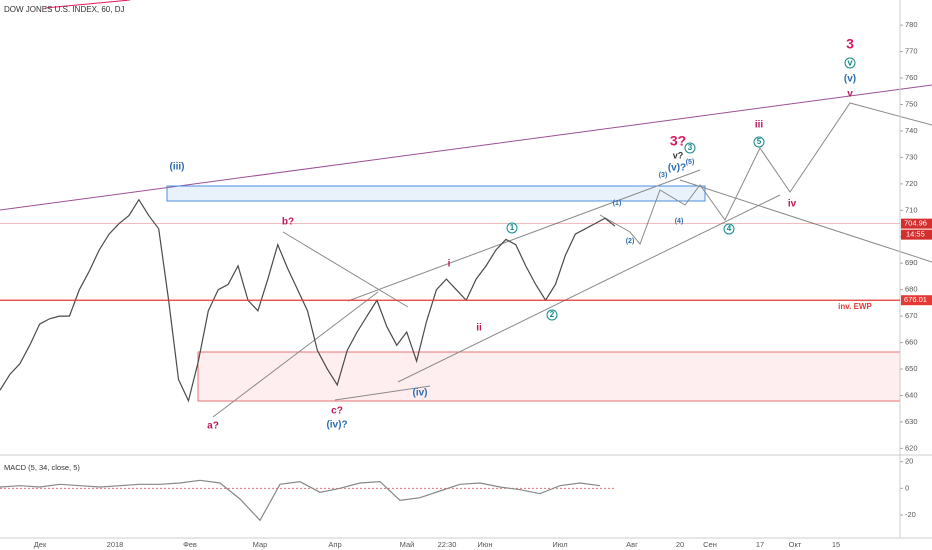 The image size is (932, 550). What do you see at coordinates (337, 411) in the screenshot?
I see `wave-label: c?` at bounding box center [337, 411].